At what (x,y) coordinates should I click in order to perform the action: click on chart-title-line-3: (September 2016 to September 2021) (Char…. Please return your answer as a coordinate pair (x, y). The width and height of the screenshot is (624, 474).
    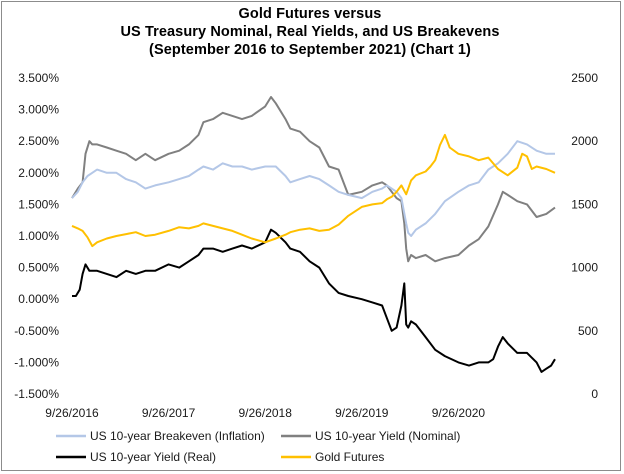
    Looking at the image, I should click on (310, 50).